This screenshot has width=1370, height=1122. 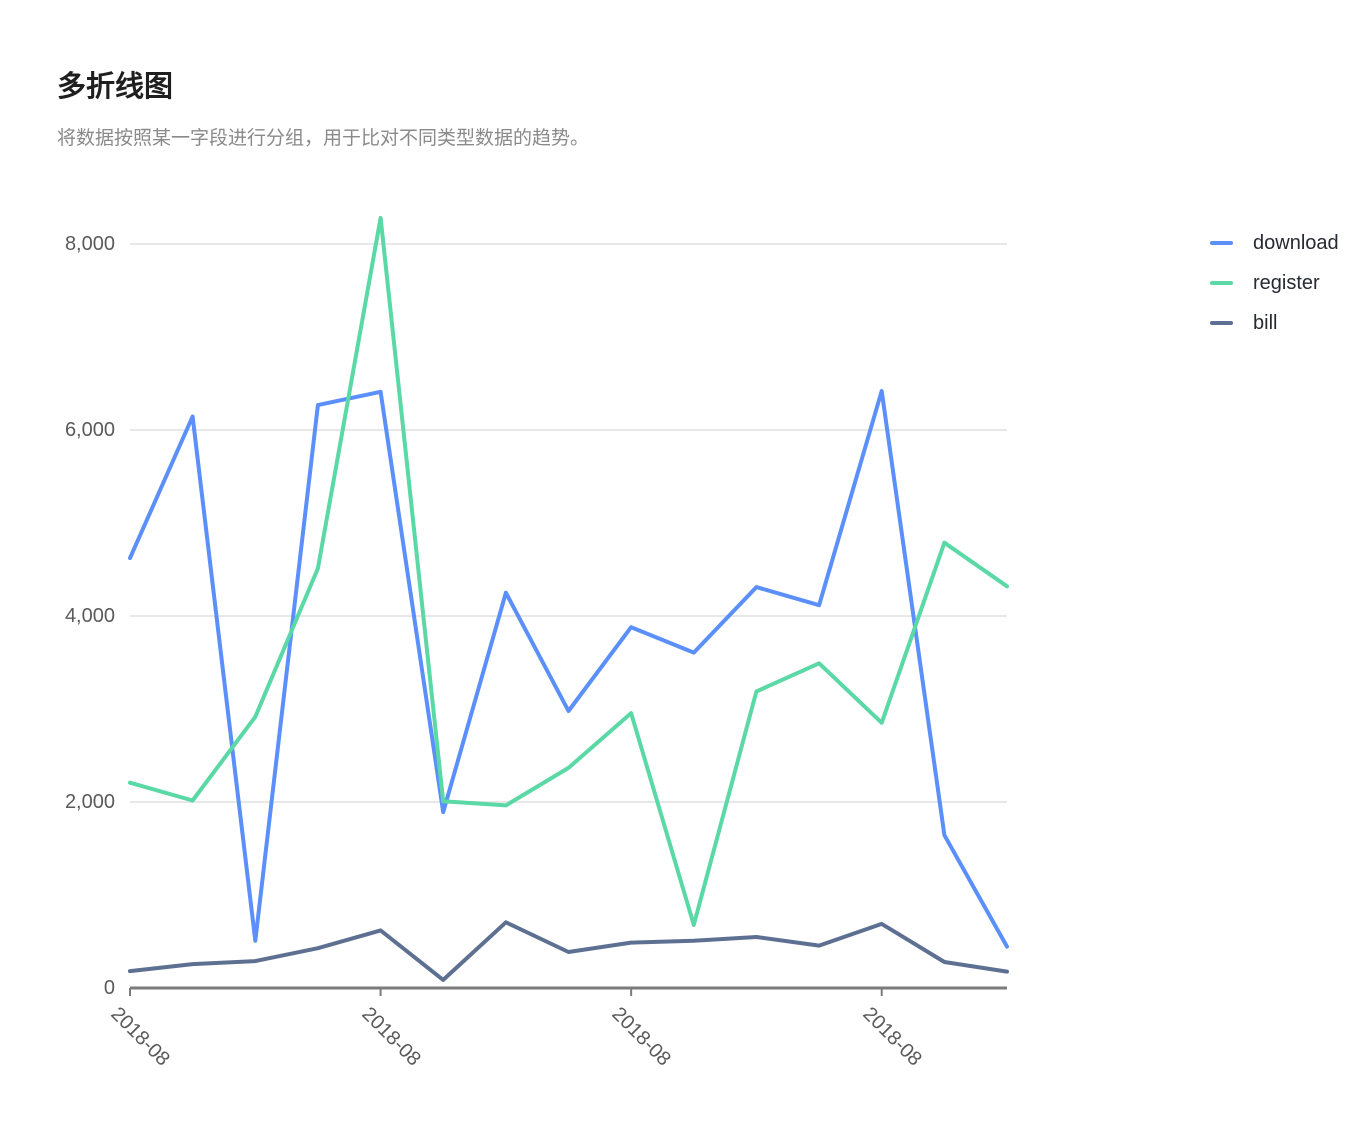 What do you see at coordinates (115, 87) in the screenshot?
I see `chart-title: 多折线图` at bounding box center [115, 87].